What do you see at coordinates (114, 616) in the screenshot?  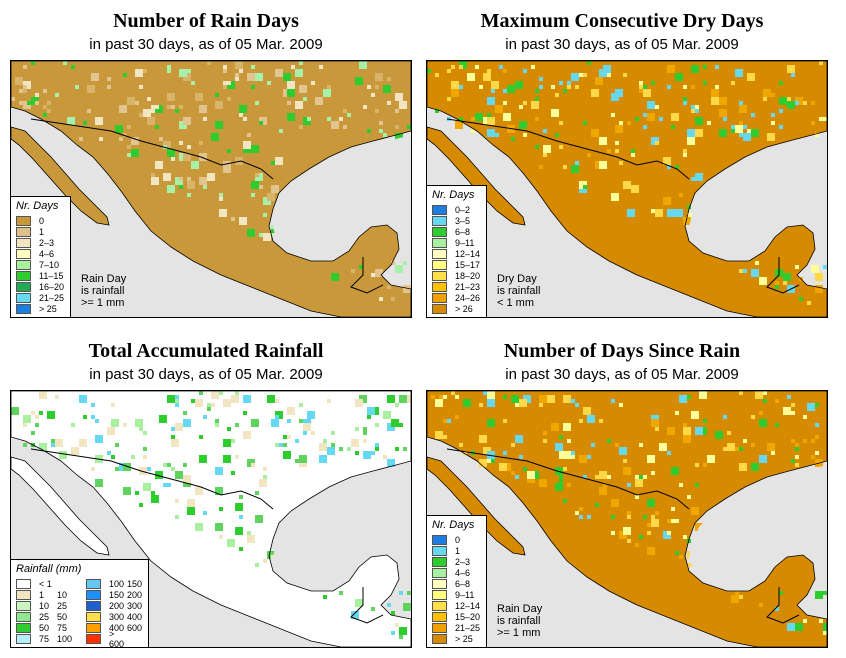 I see `legend-item: 300 400` at bounding box center [114, 616].